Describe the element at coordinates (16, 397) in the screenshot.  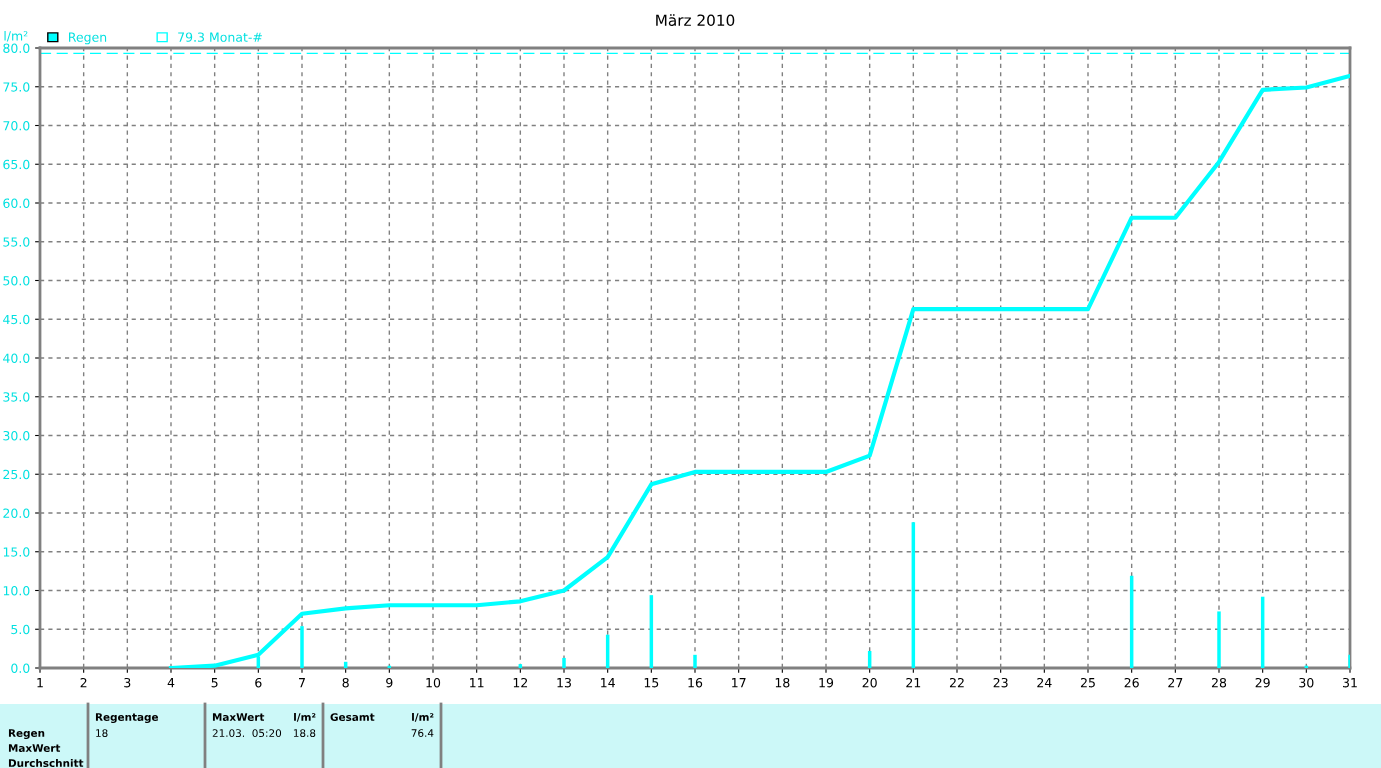
I see `y-tick-label: 35.0` at that location.